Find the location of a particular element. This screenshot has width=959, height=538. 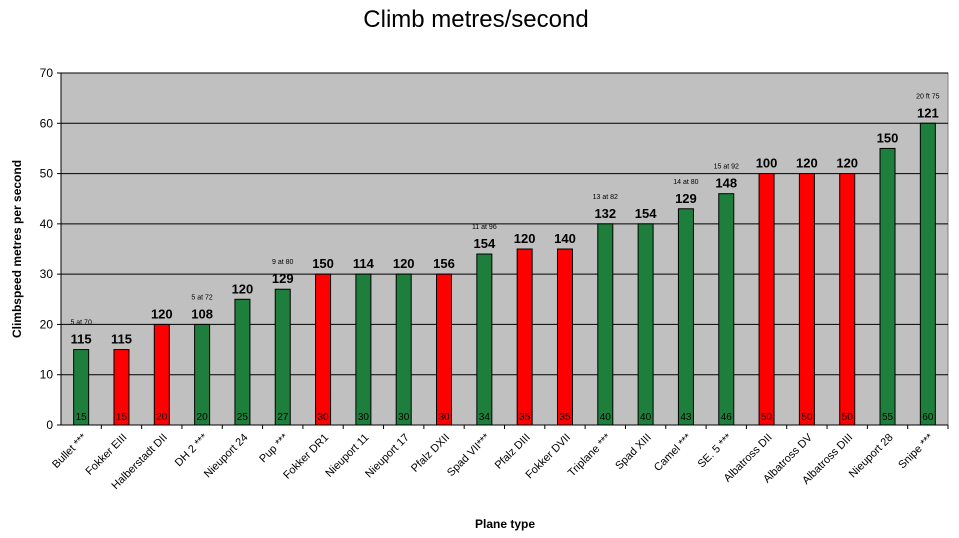

x-category-label: Nieuport 24 is located at coordinates (226, 456).